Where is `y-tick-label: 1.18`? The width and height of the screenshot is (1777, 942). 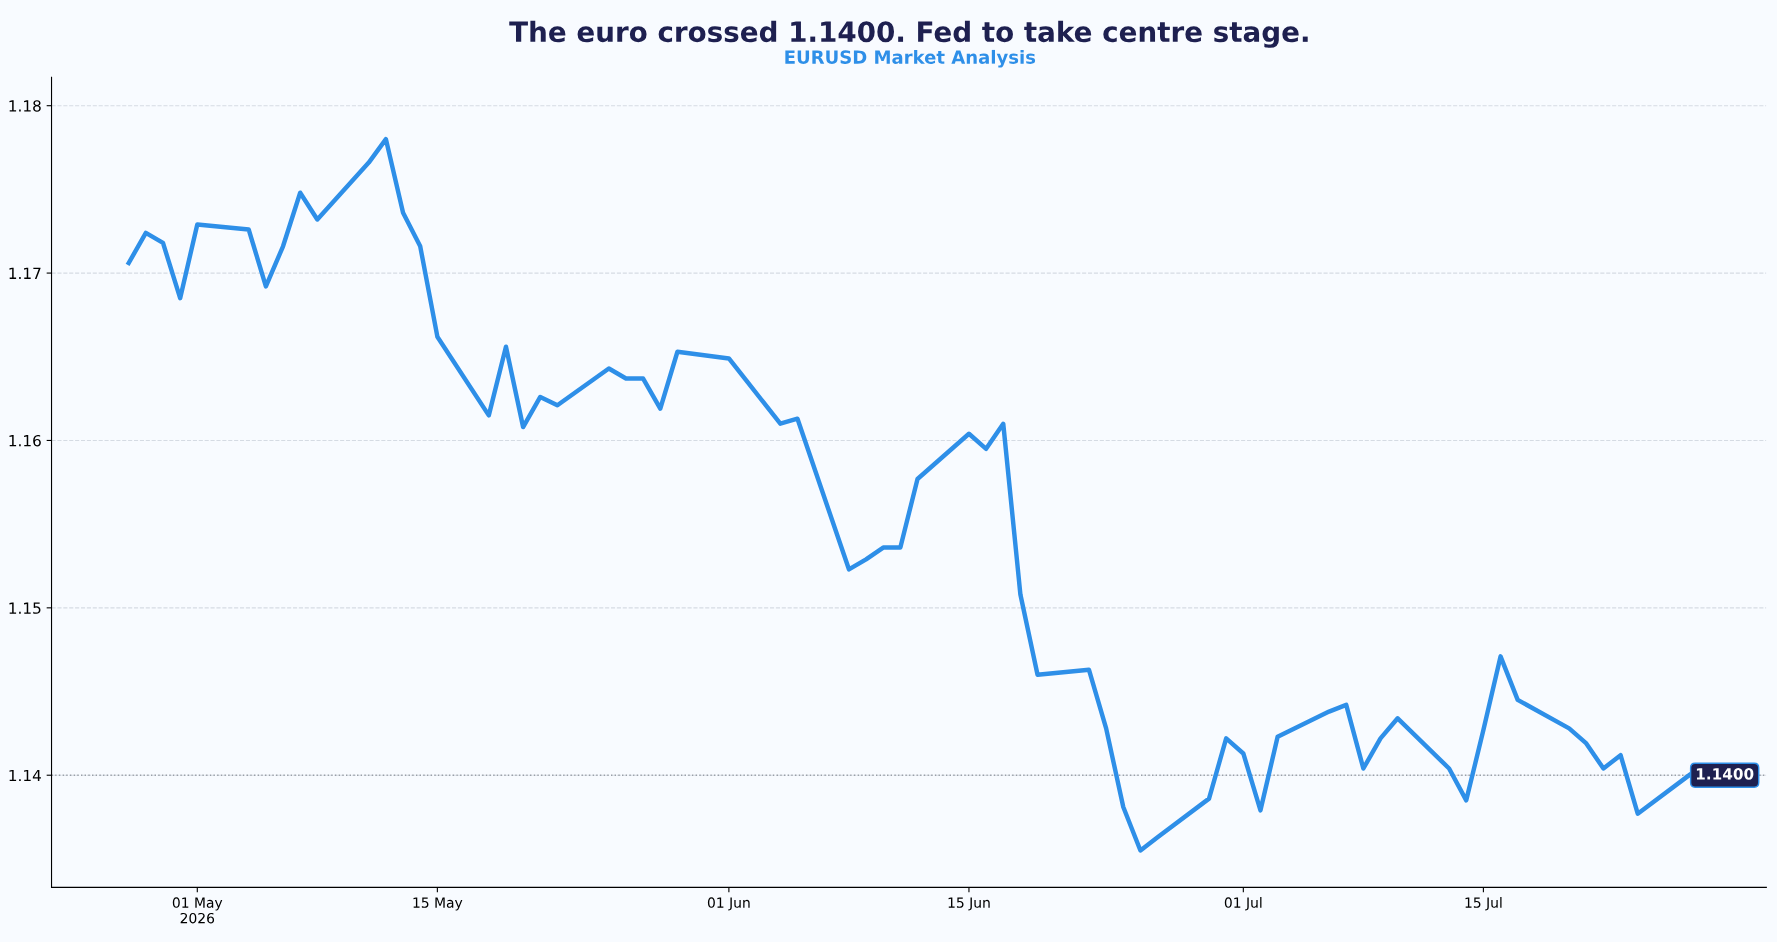 y-tick-label: 1.18 is located at coordinates (25, 106).